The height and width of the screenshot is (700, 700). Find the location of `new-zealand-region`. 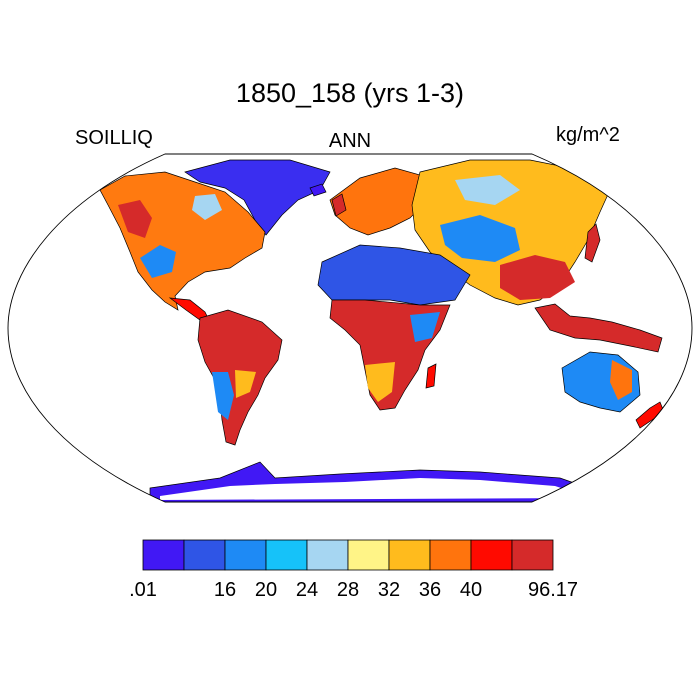

new-zealand-region is located at coordinates (650, 415).